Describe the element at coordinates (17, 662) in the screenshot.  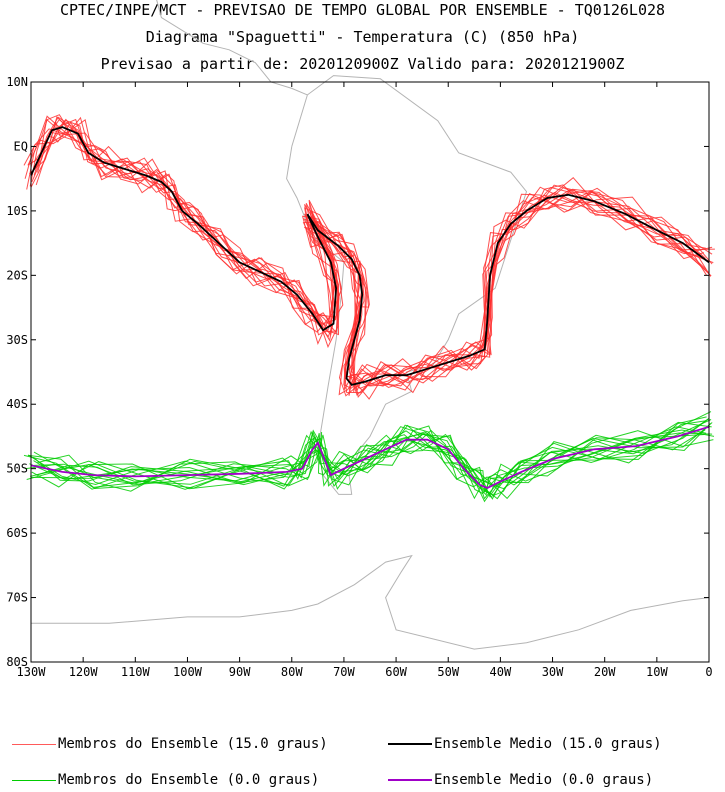
I see `y-tick-label: 80S` at that location.